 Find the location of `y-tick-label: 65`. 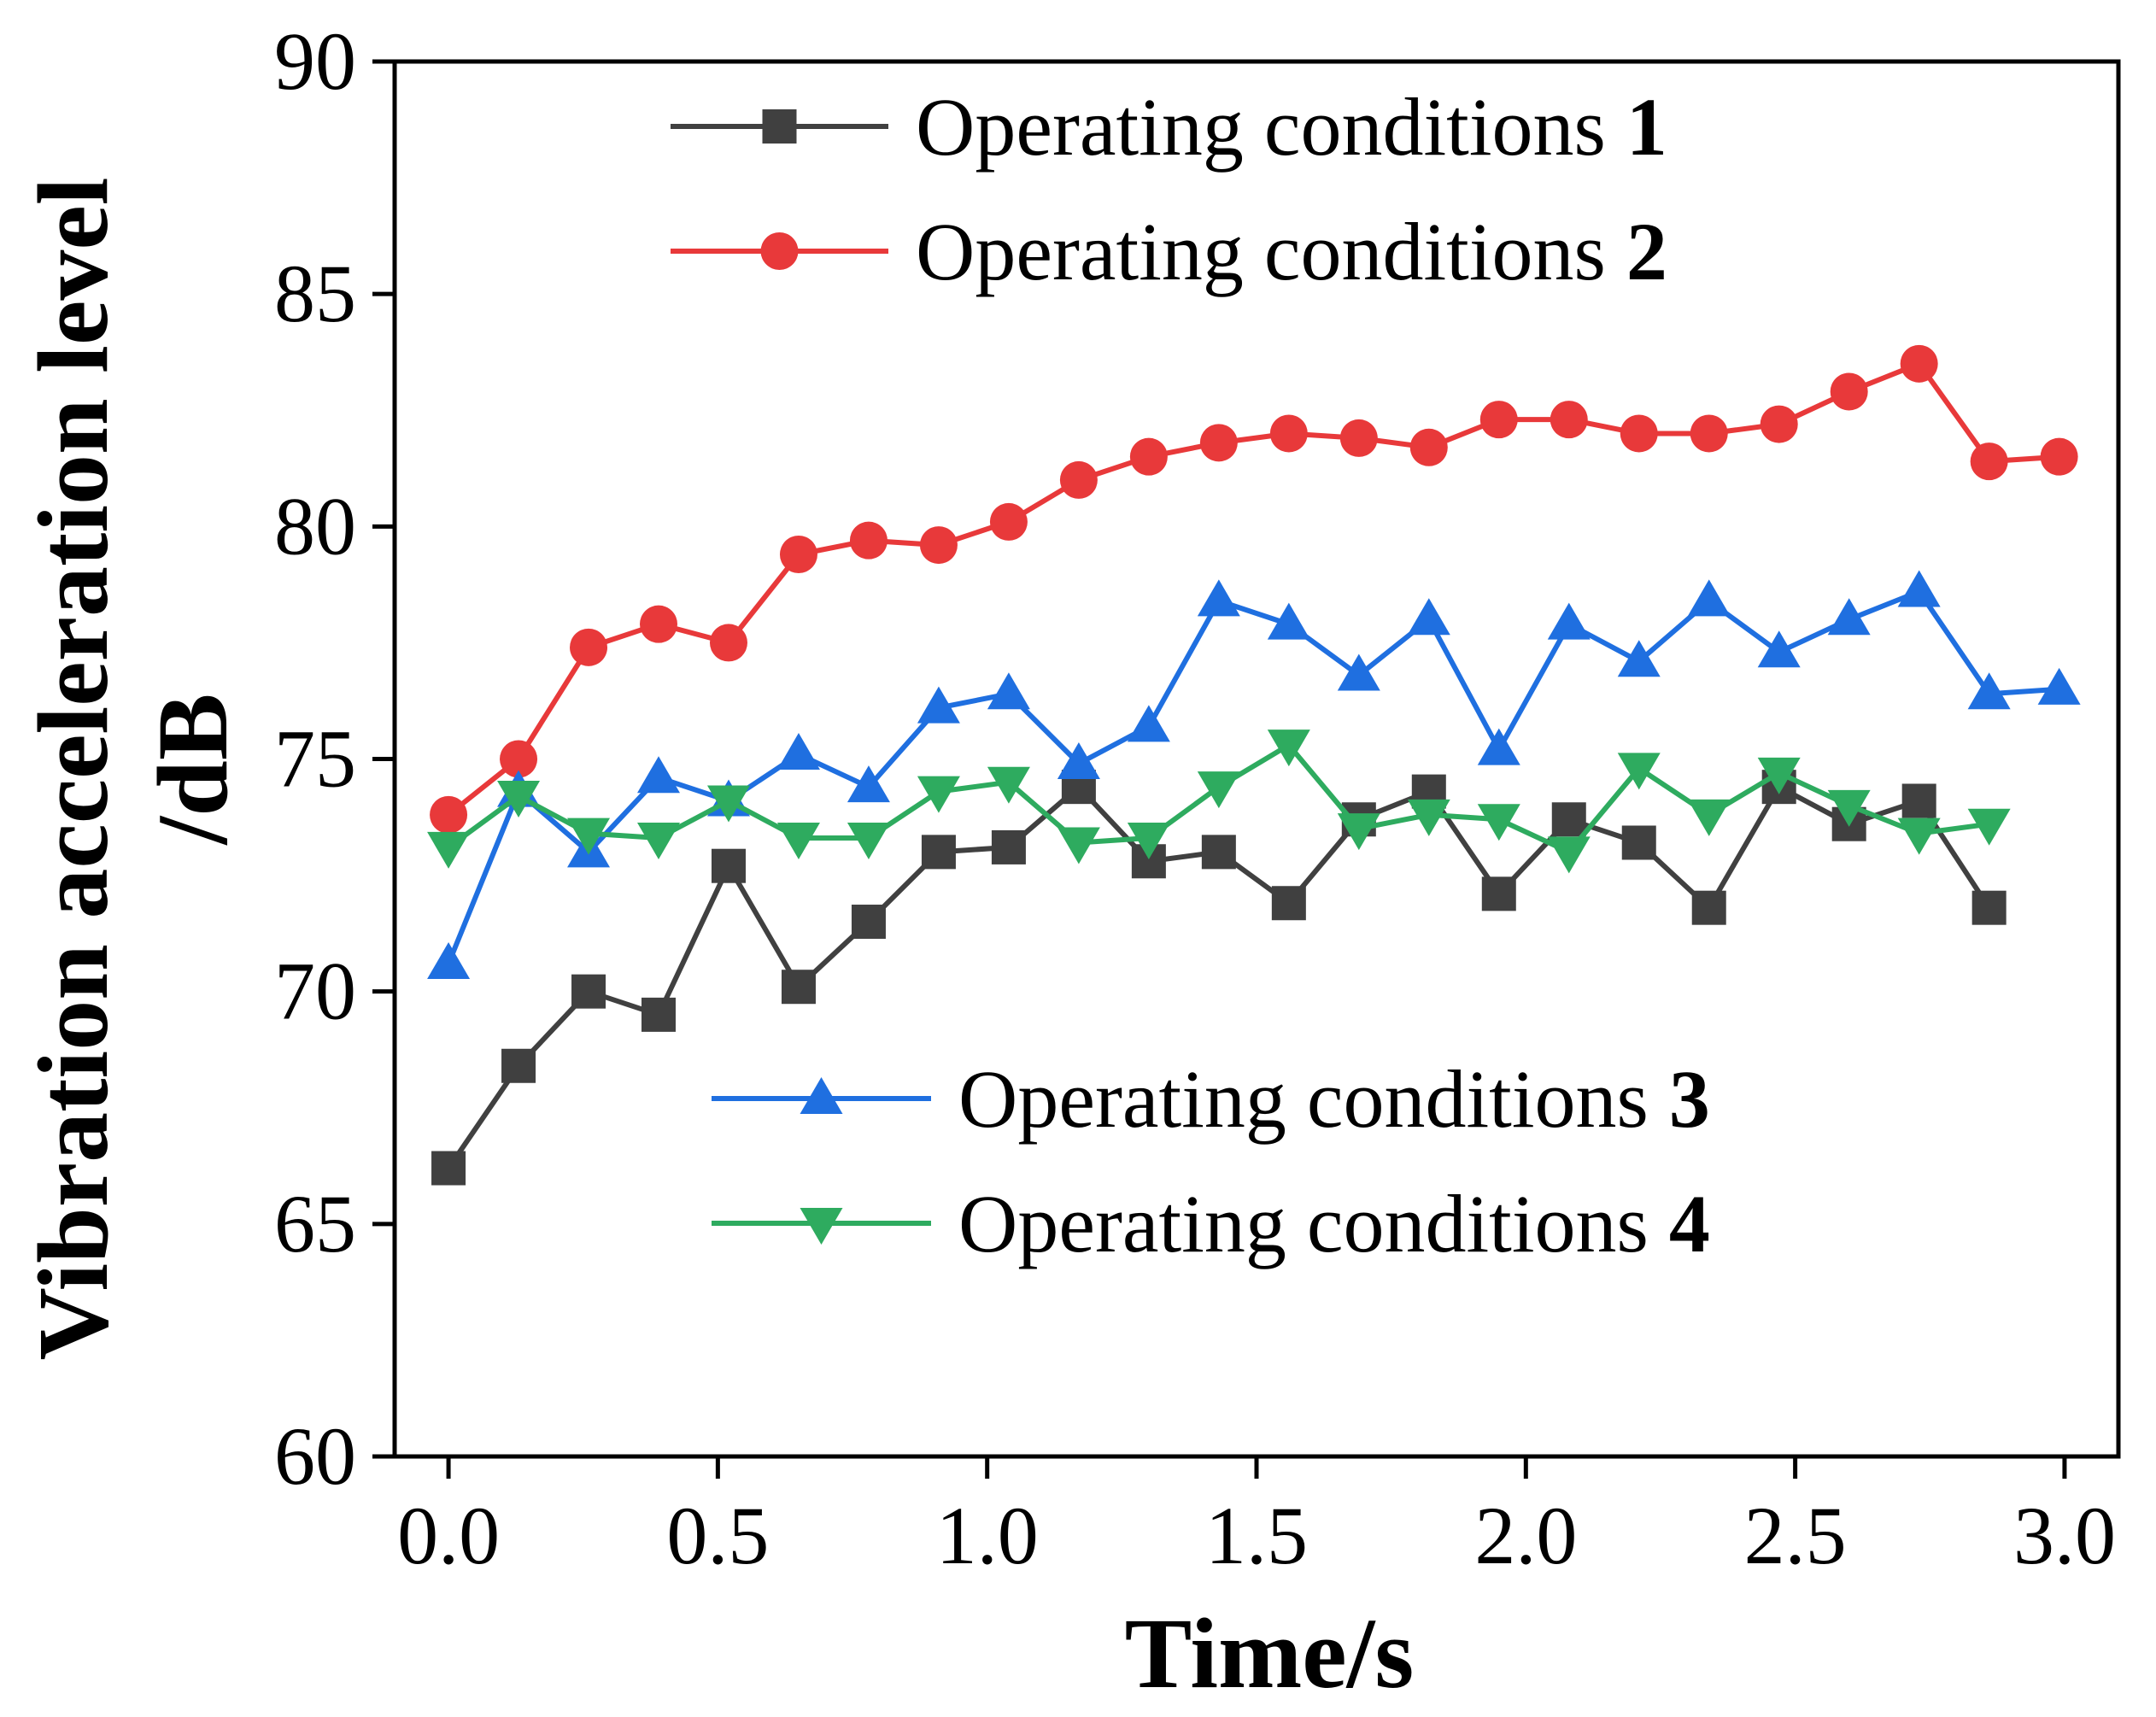

y-tick-label: 65 is located at coordinates (315, 1223).